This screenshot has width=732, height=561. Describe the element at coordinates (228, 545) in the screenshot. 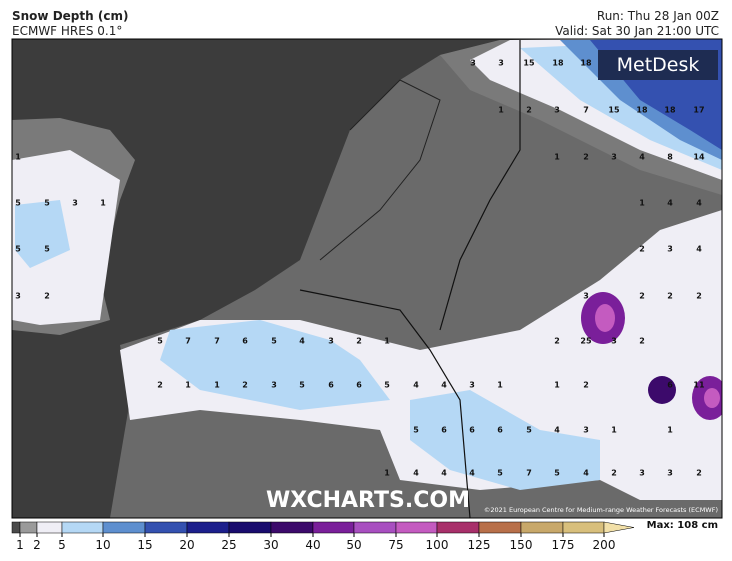

I see `colorbar-label: 25` at that location.